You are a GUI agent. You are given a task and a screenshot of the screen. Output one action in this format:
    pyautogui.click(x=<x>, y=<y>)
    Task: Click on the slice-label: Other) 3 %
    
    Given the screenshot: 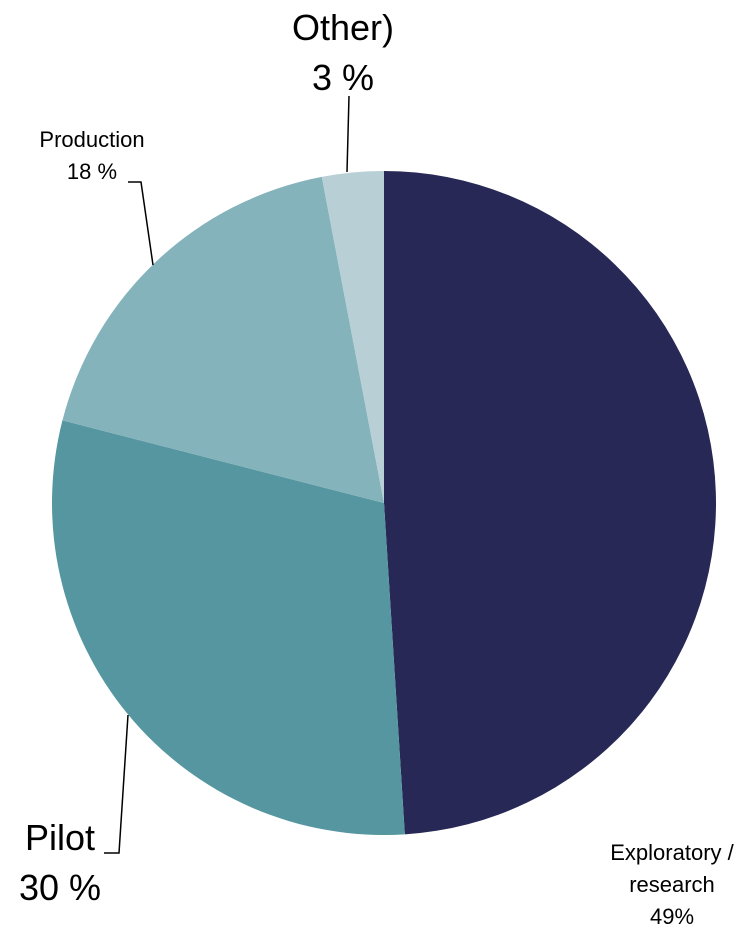 What is the action you would take?
    pyautogui.click(x=343, y=53)
    